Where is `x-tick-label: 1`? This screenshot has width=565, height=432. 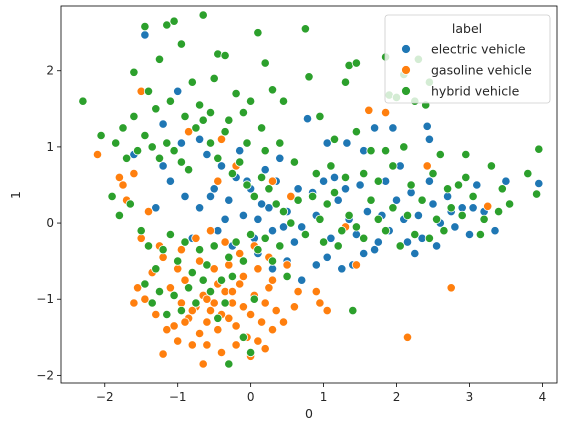
x-tick-label: 1 is located at coordinates (324, 397).